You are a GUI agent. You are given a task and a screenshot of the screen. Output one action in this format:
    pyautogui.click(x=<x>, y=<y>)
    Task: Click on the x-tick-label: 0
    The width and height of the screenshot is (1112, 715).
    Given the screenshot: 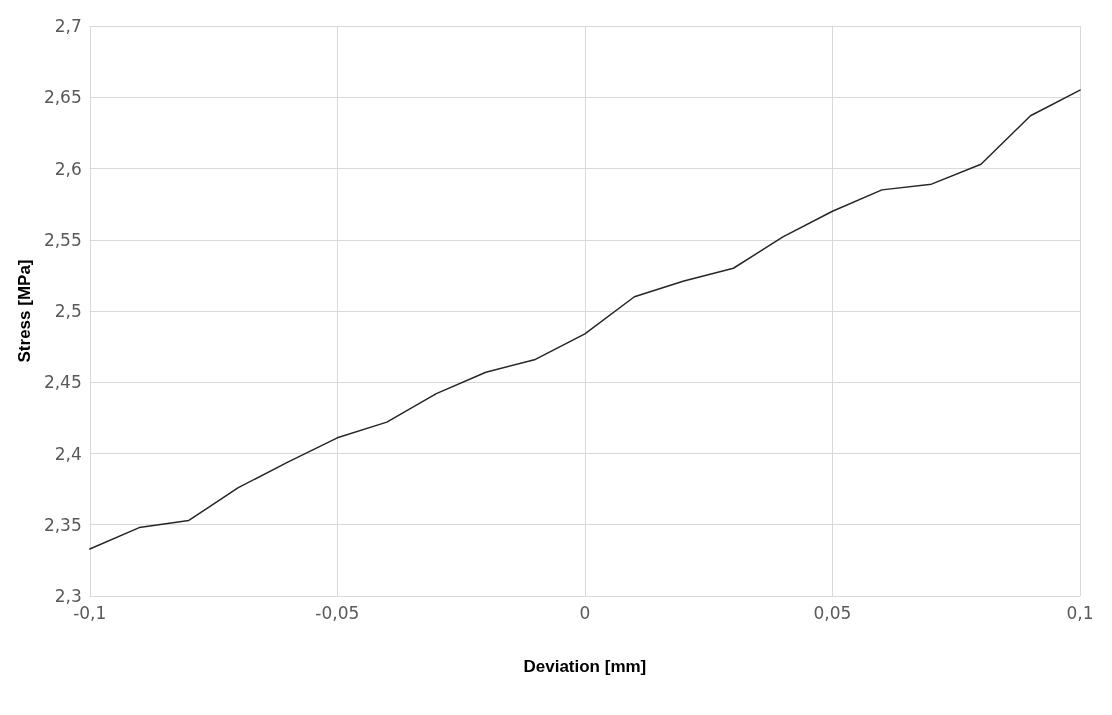 What is the action you would take?
    pyautogui.click(x=585, y=612)
    